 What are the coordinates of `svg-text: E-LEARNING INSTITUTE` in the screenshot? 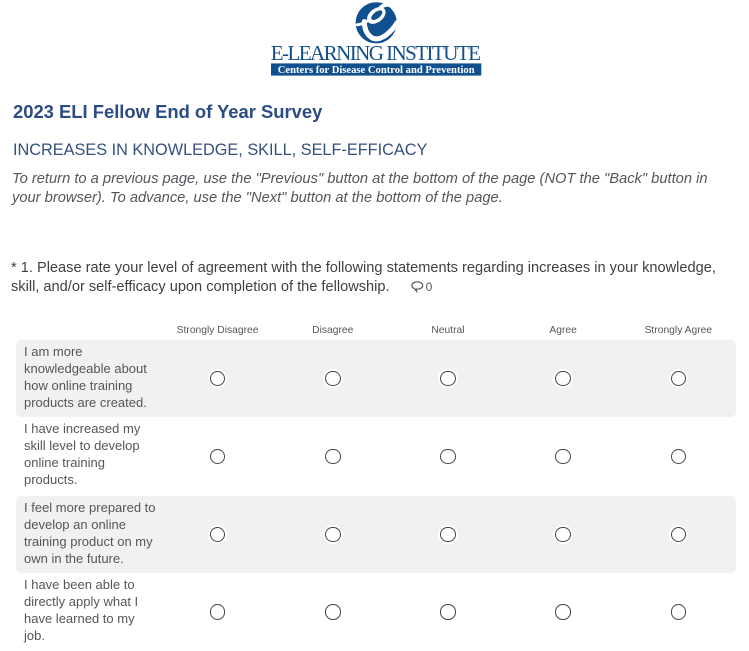 It's located at (375, 53).